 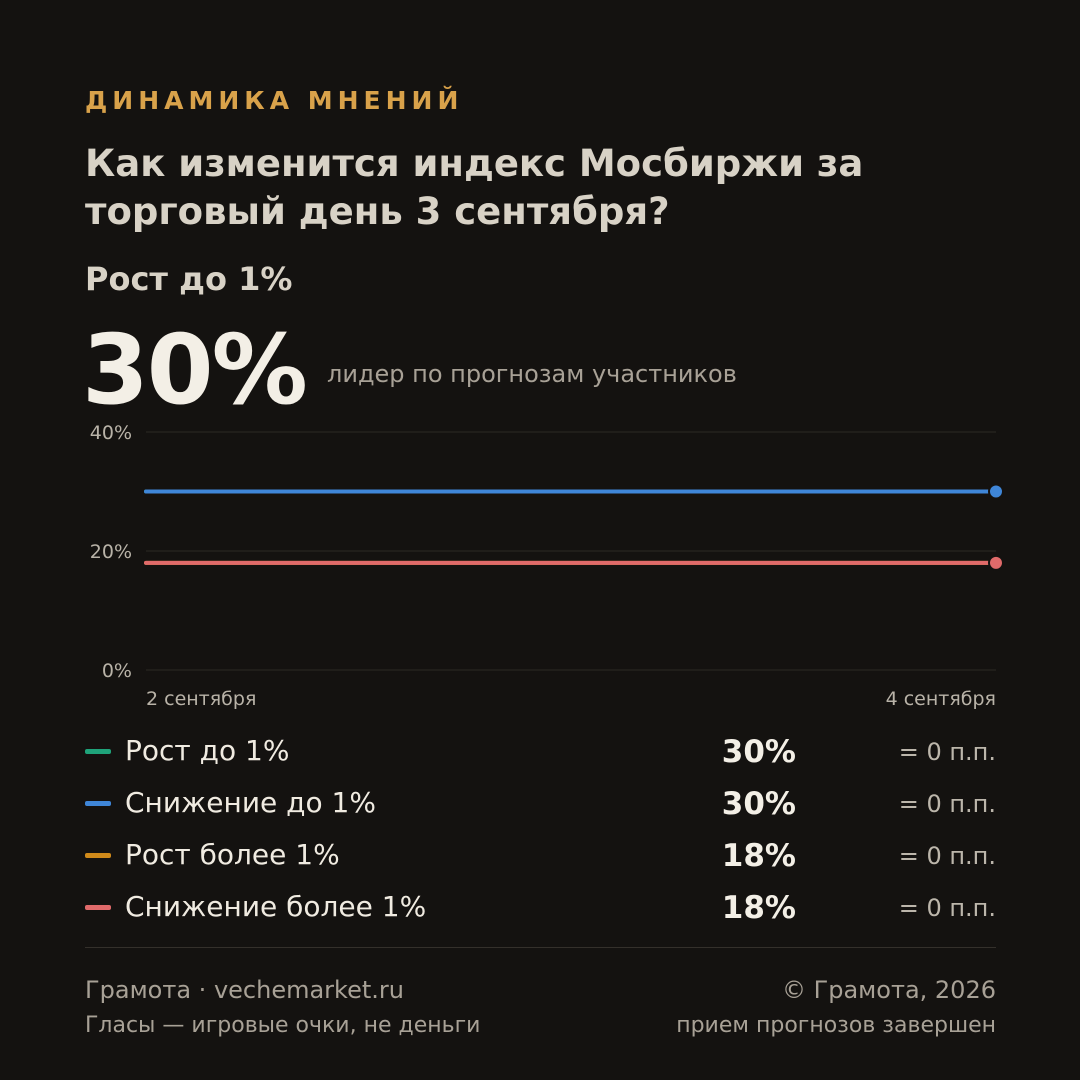 What do you see at coordinates (532, 374) in the screenshot?
I see `leader-description: лидер по прогнозам участников` at bounding box center [532, 374].